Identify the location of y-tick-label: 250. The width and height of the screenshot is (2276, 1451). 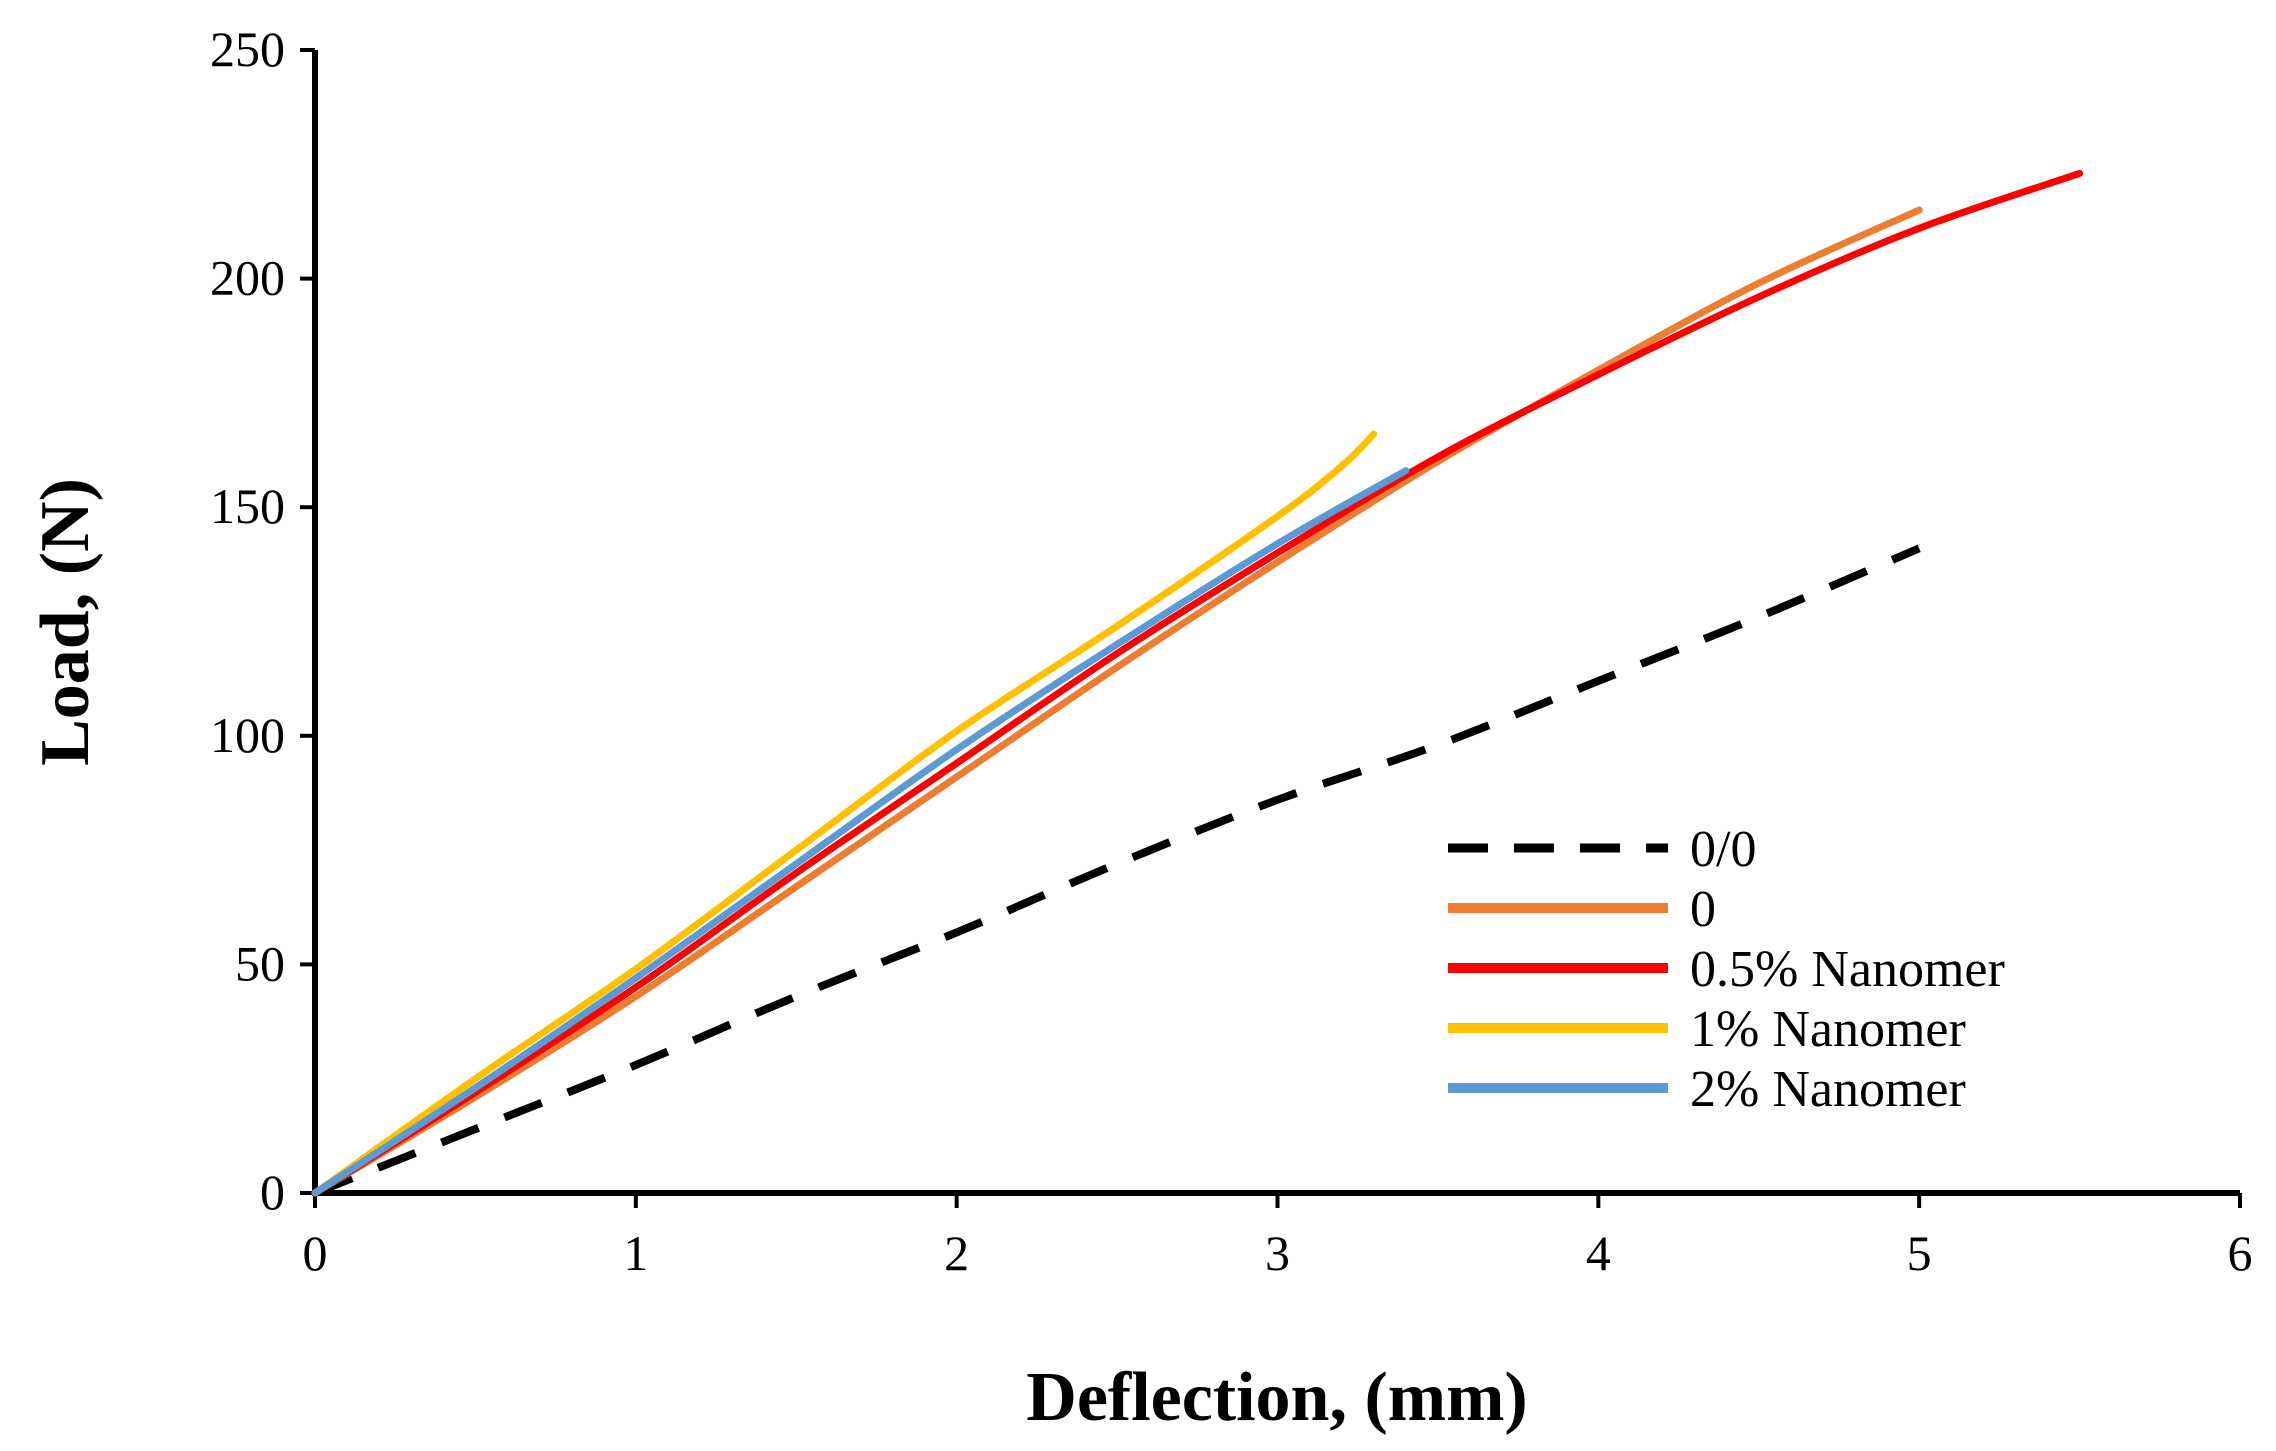
(247, 49).